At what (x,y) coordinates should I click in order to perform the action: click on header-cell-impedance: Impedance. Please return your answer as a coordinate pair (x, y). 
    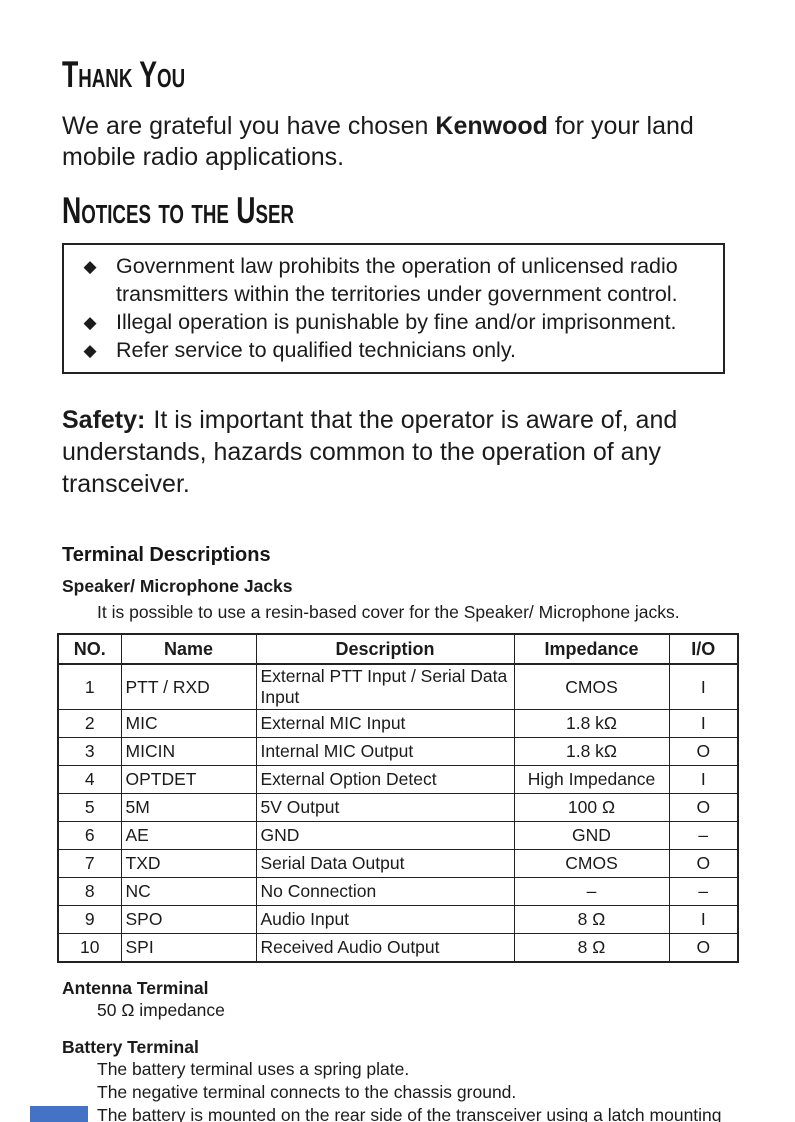
    Looking at the image, I should click on (591, 649).